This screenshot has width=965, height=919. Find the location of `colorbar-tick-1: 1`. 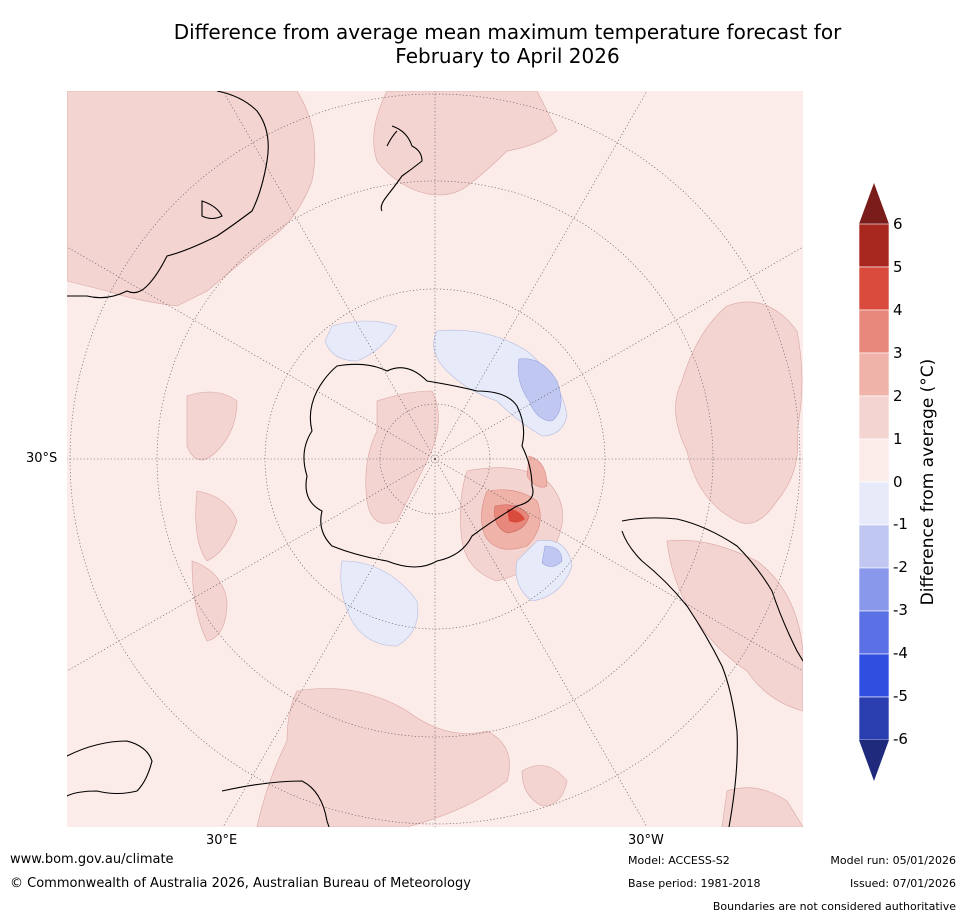

colorbar-tick-1: 1 is located at coordinates (898, 439).